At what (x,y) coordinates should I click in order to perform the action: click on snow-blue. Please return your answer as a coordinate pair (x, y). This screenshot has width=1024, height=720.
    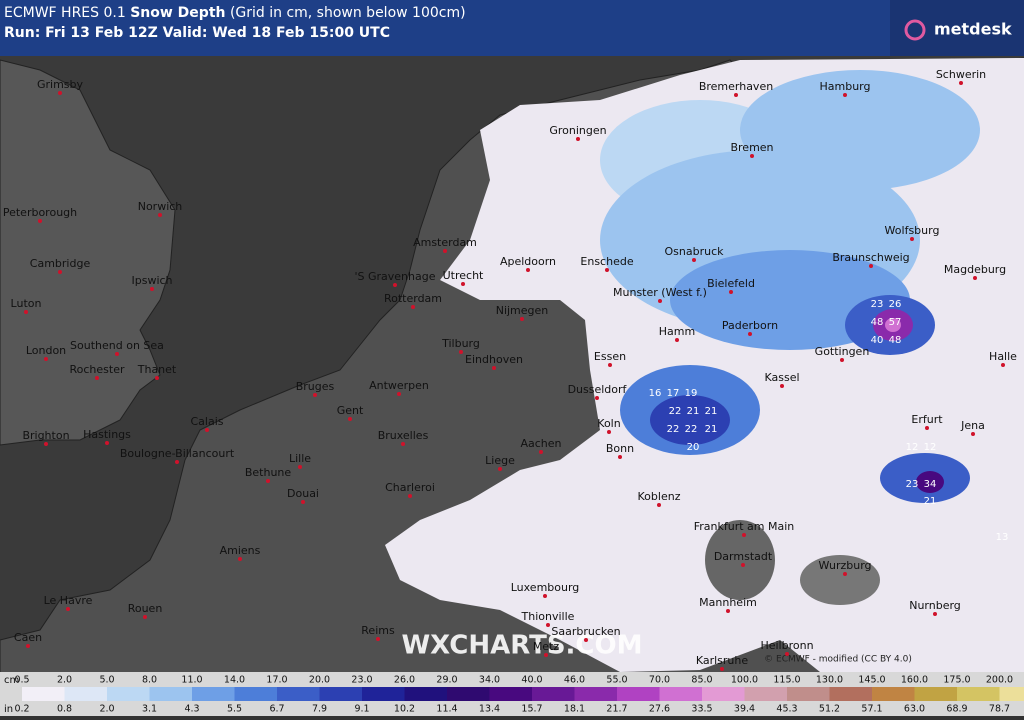
    Looking at the image, I should click on (690, 420).